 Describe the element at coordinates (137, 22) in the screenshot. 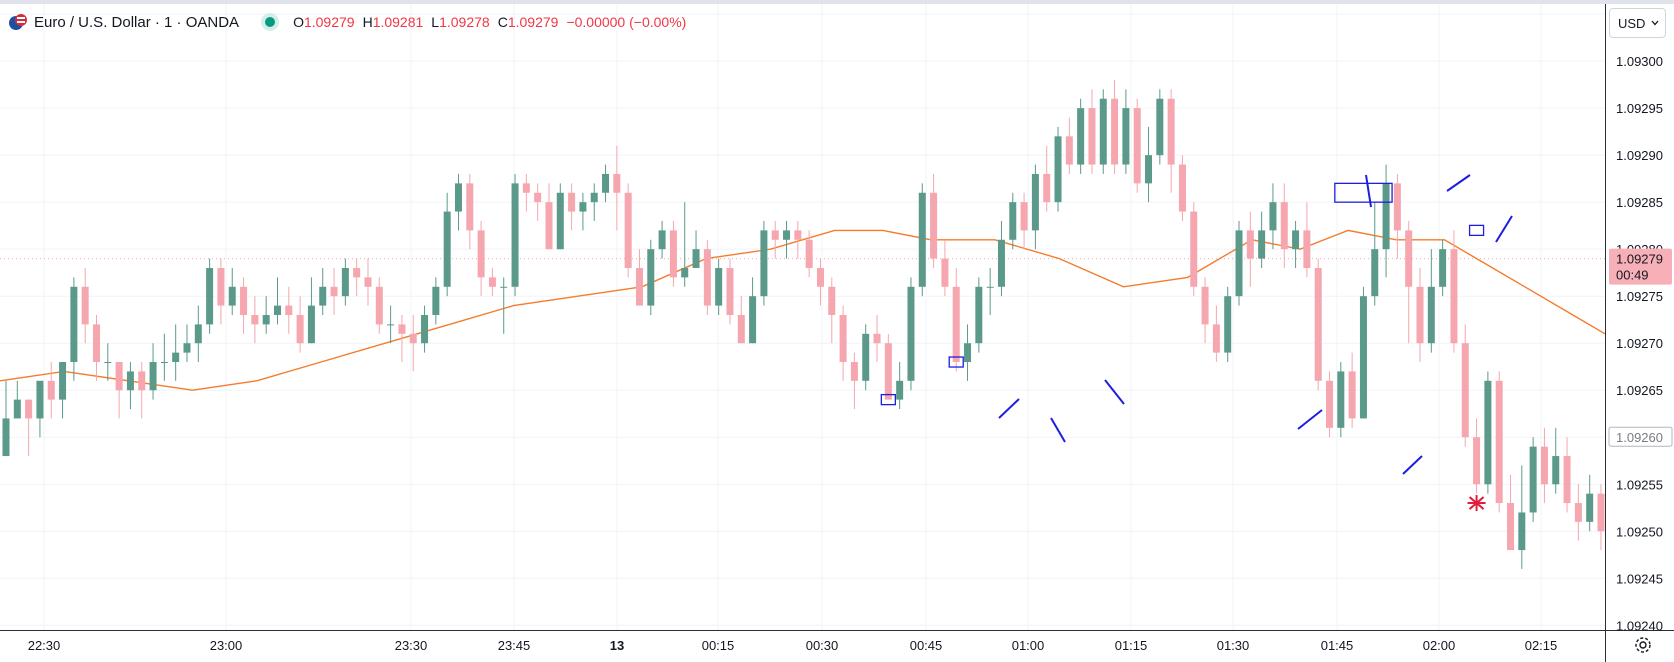

I see `symbol-title: Euro / U.S. Dollar · 1 · OANDA` at that location.